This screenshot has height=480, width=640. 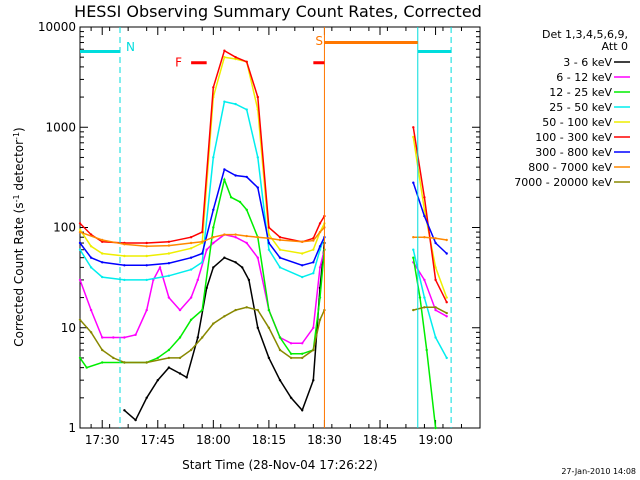 What do you see at coordinates (16, 136) in the screenshot?
I see `y-axis-label-sup2: -1` at bounding box center [16, 136].